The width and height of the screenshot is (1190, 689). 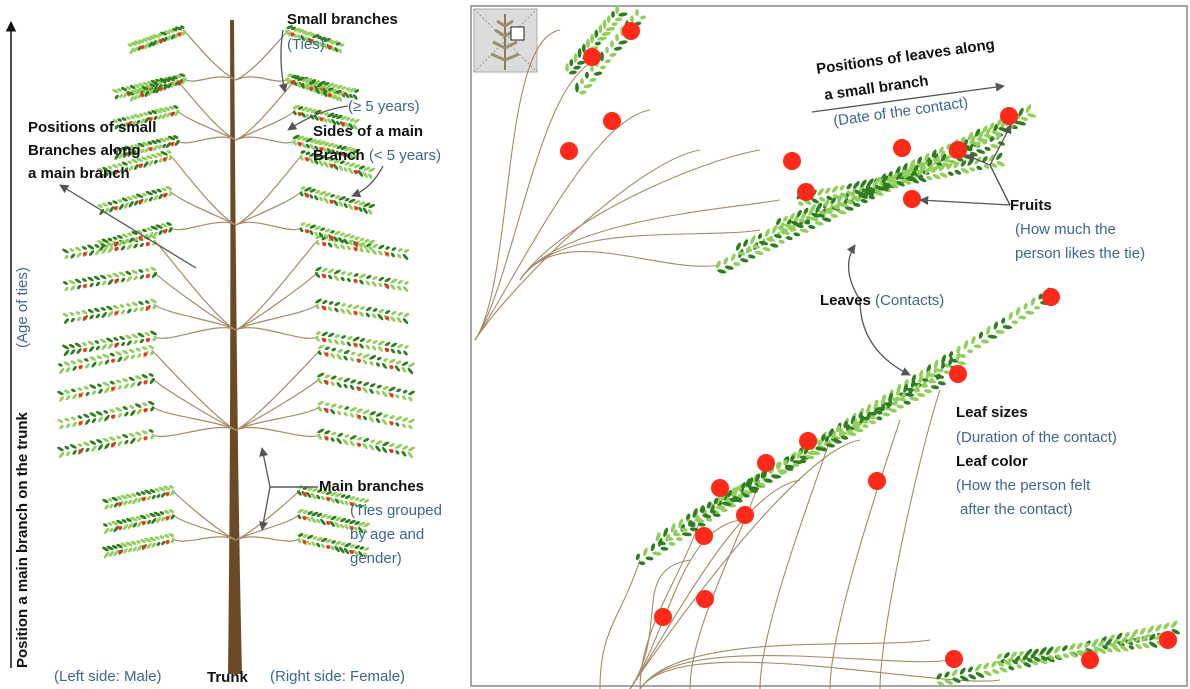 What do you see at coordinates (517, 33) in the screenshot?
I see `minimap-viewport` at bounding box center [517, 33].